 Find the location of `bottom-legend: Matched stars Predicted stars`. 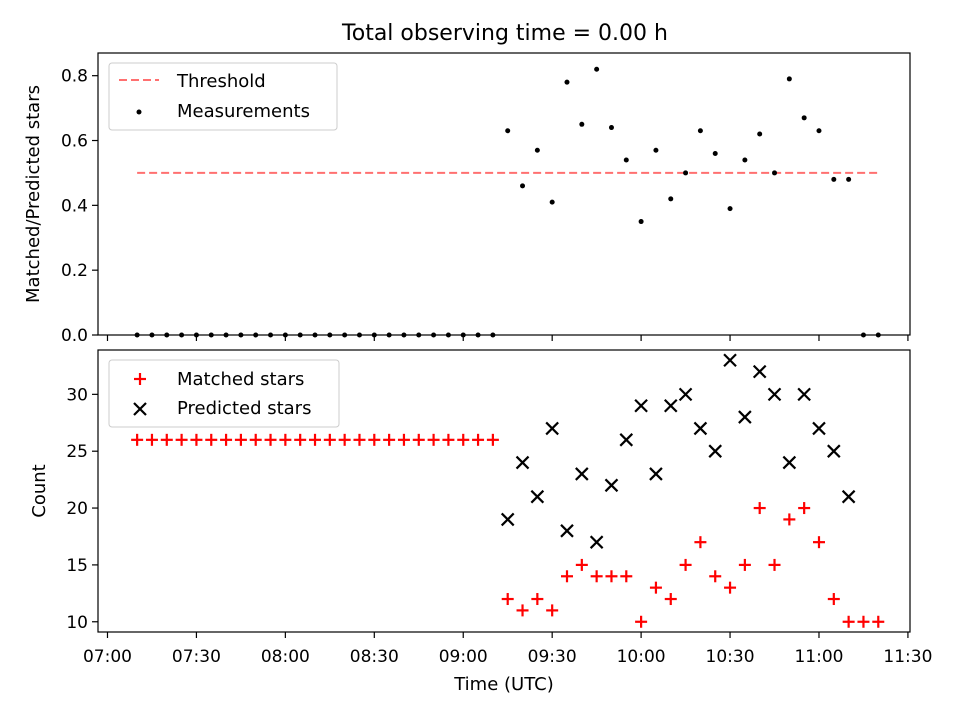

bottom-legend: Matched stars Predicted stars is located at coordinates (224, 393).